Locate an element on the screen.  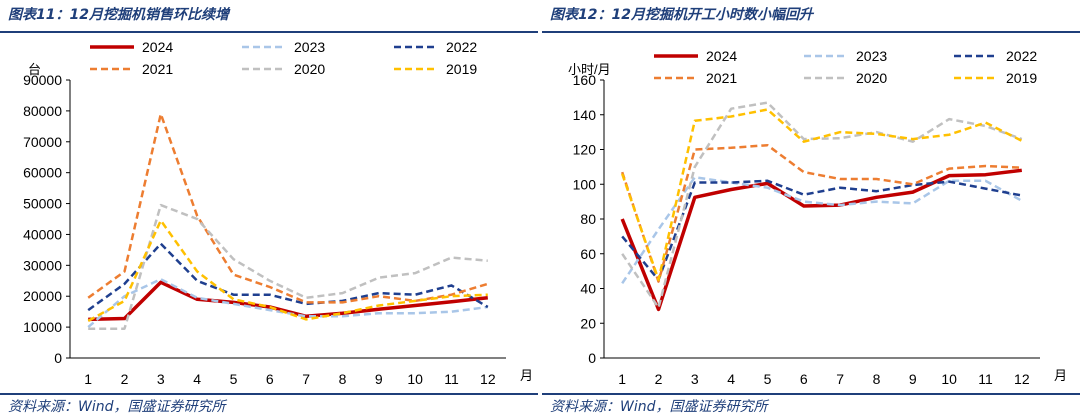
y-tick-label: 20000 is located at coordinates (42, 296).